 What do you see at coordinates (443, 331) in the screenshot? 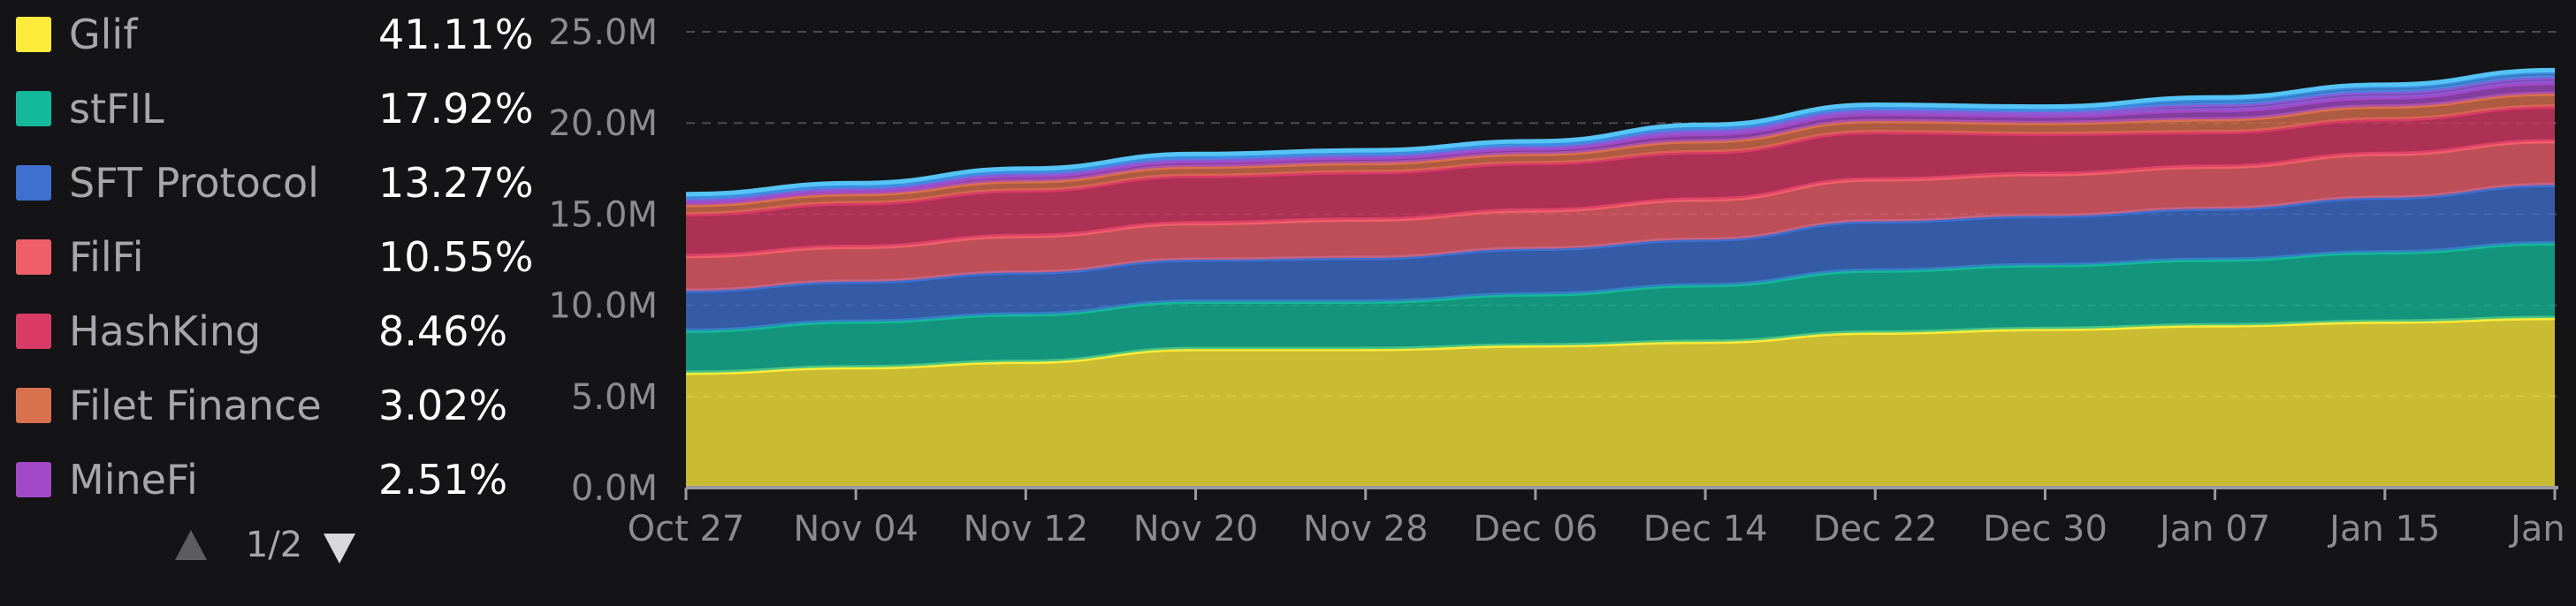
I see `legend-percentage: 8.46%` at bounding box center [443, 331].